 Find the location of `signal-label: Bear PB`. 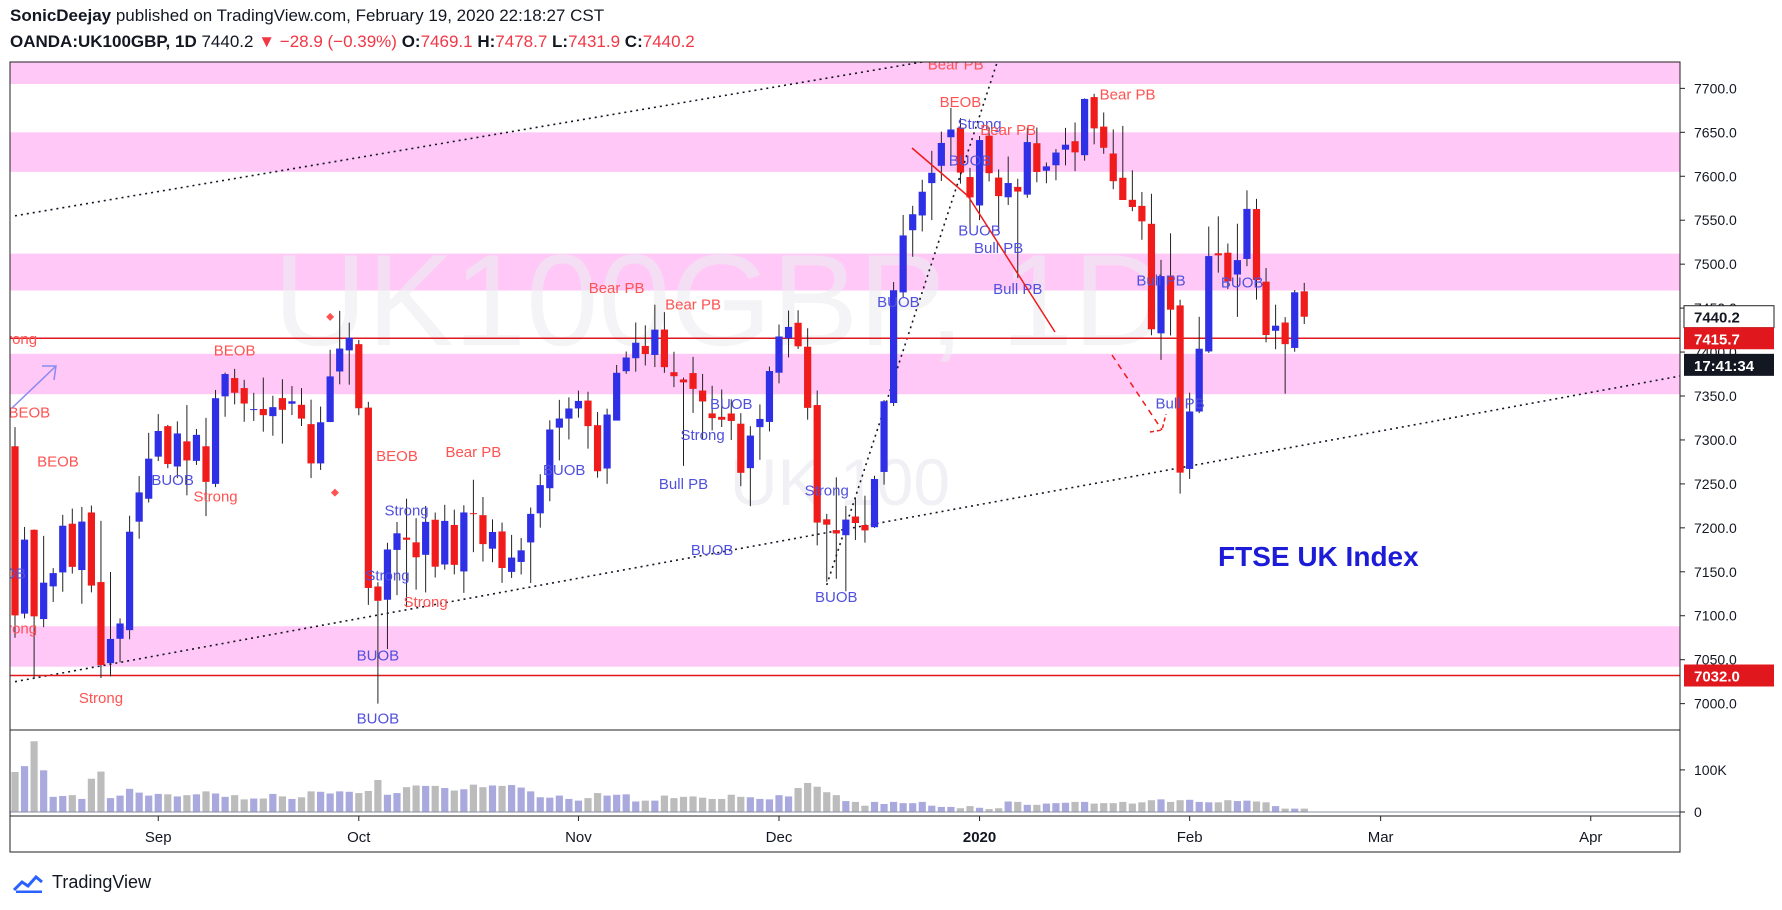

signal-label: Bear PB is located at coordinates (1008, 130).